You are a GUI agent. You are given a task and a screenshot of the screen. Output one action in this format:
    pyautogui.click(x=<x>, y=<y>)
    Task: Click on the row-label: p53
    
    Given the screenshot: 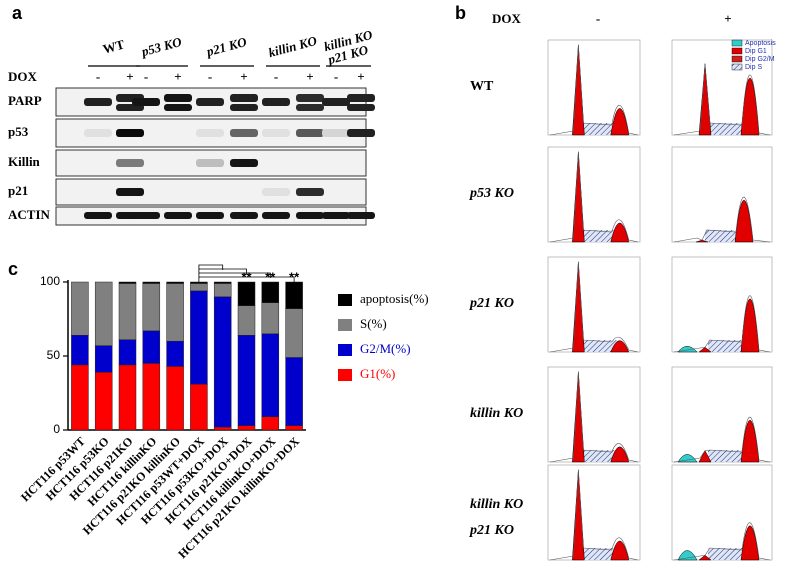 What is the action you would take?
    pyautogui.click(x=18, y=131)
    